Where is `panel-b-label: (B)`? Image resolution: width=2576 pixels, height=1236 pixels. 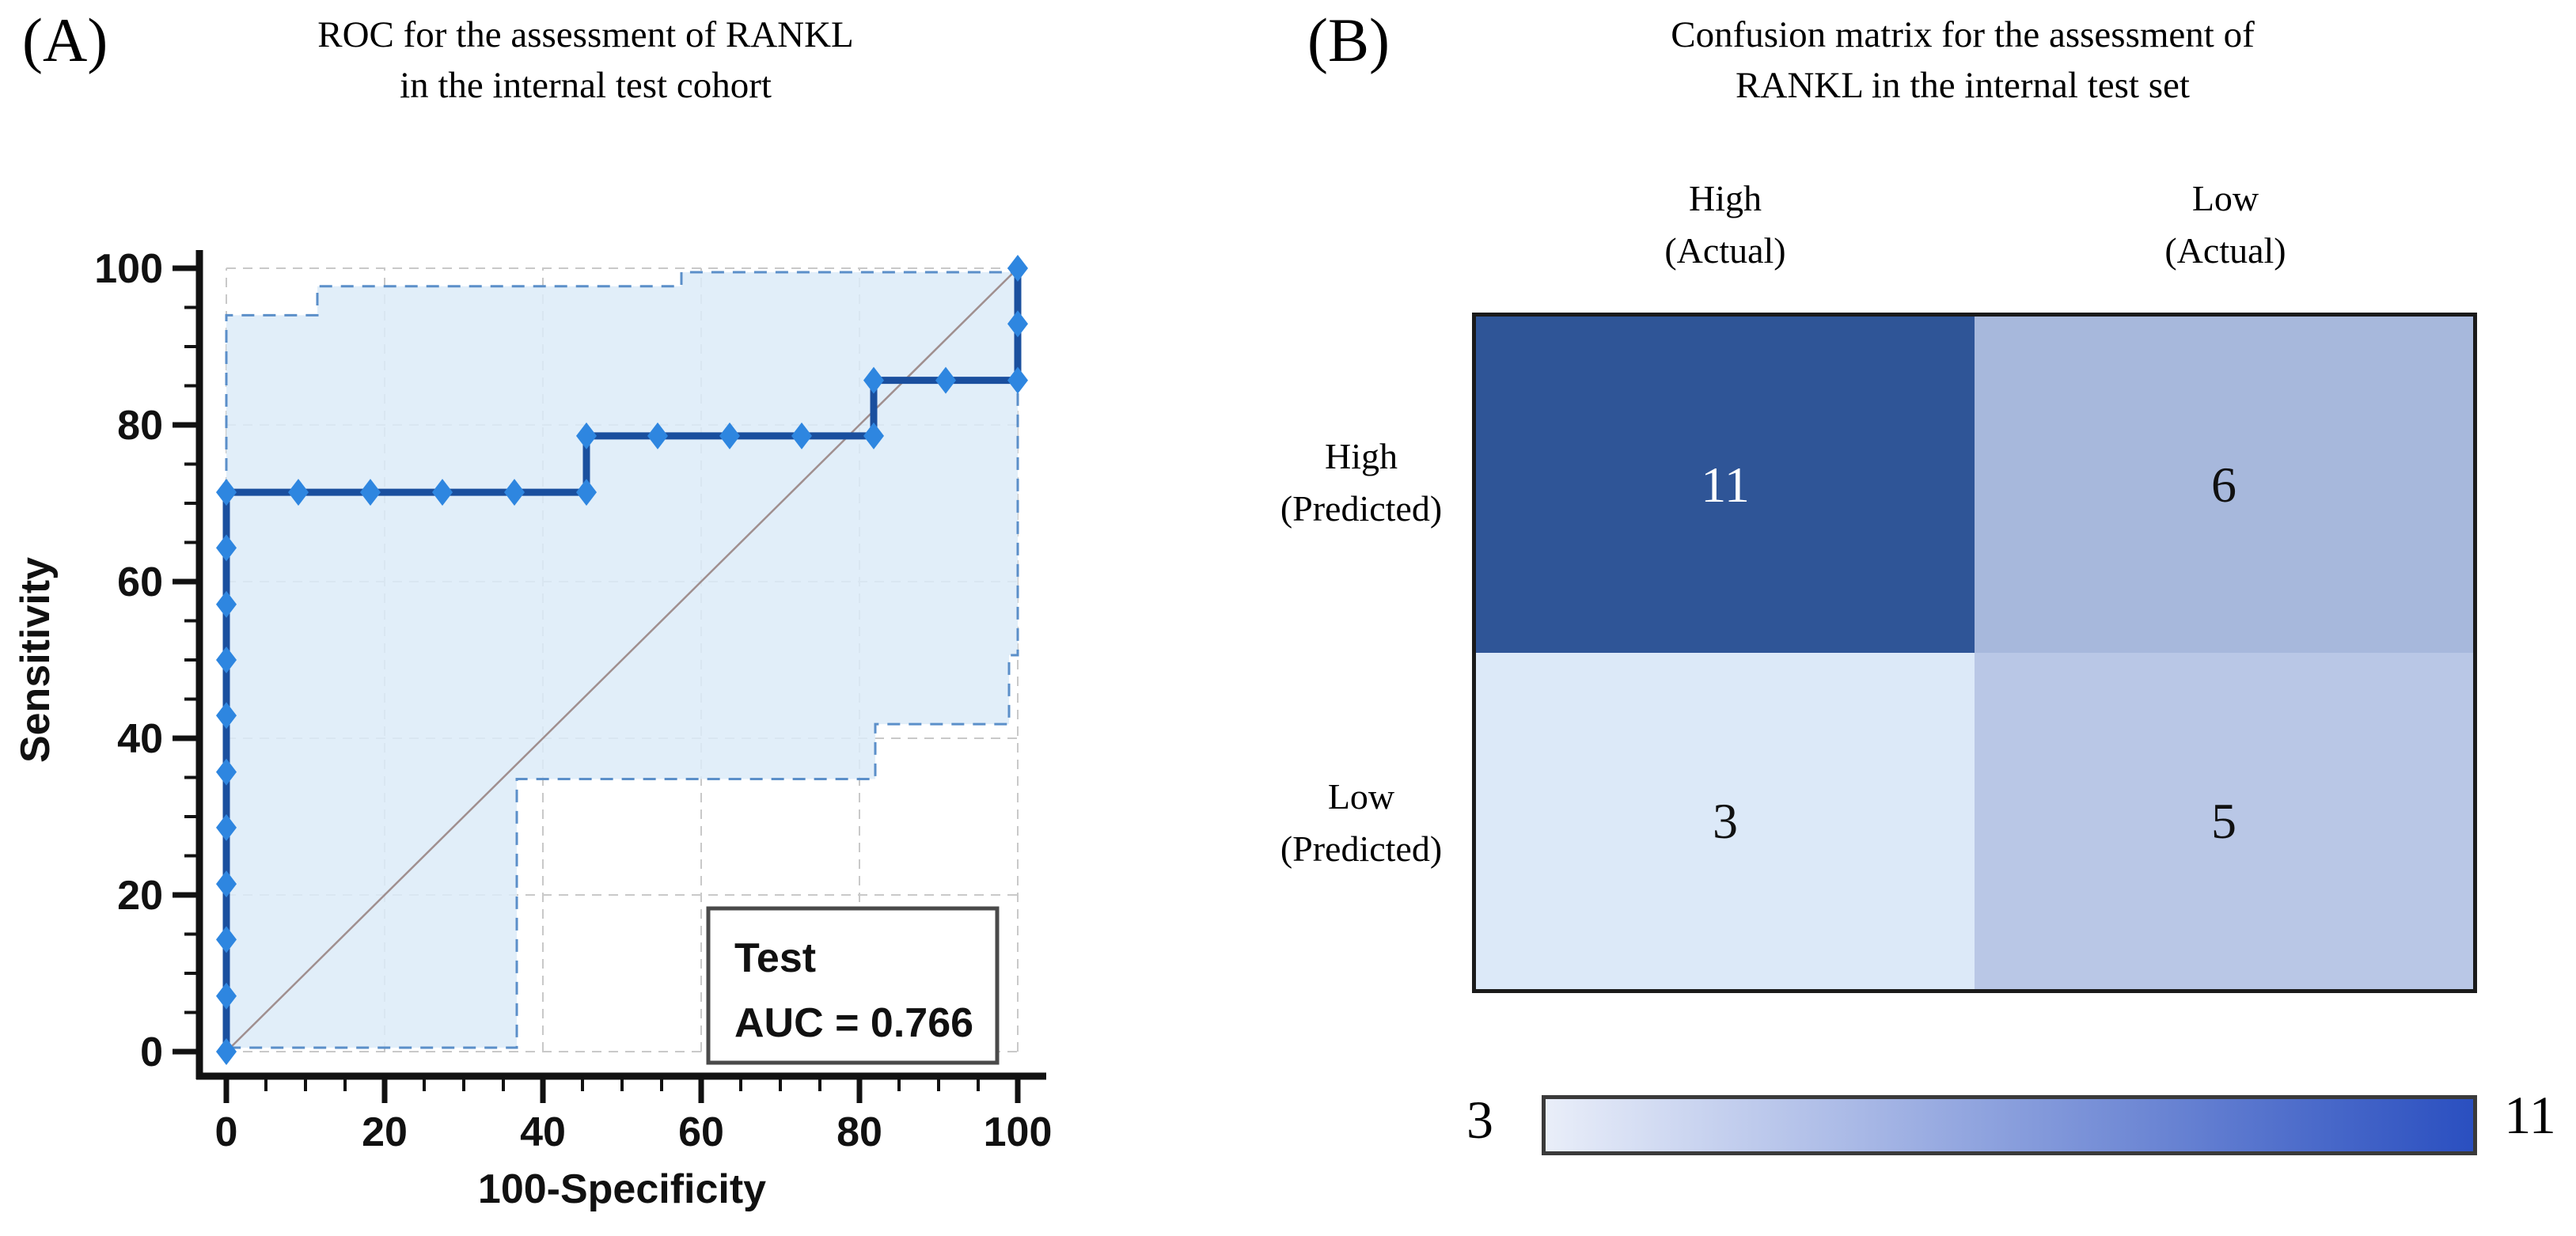
panel-b-label: (B) is located at coordinates (1348, 40).